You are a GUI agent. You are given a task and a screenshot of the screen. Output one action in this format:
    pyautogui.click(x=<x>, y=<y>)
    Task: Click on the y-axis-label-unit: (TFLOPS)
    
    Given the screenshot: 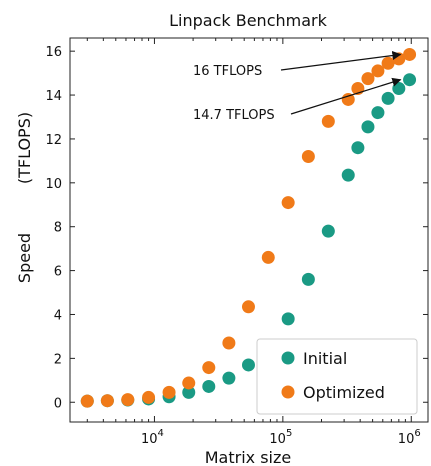 What is the action you would take?
    pyautogui.click(x=24, y=148)
    